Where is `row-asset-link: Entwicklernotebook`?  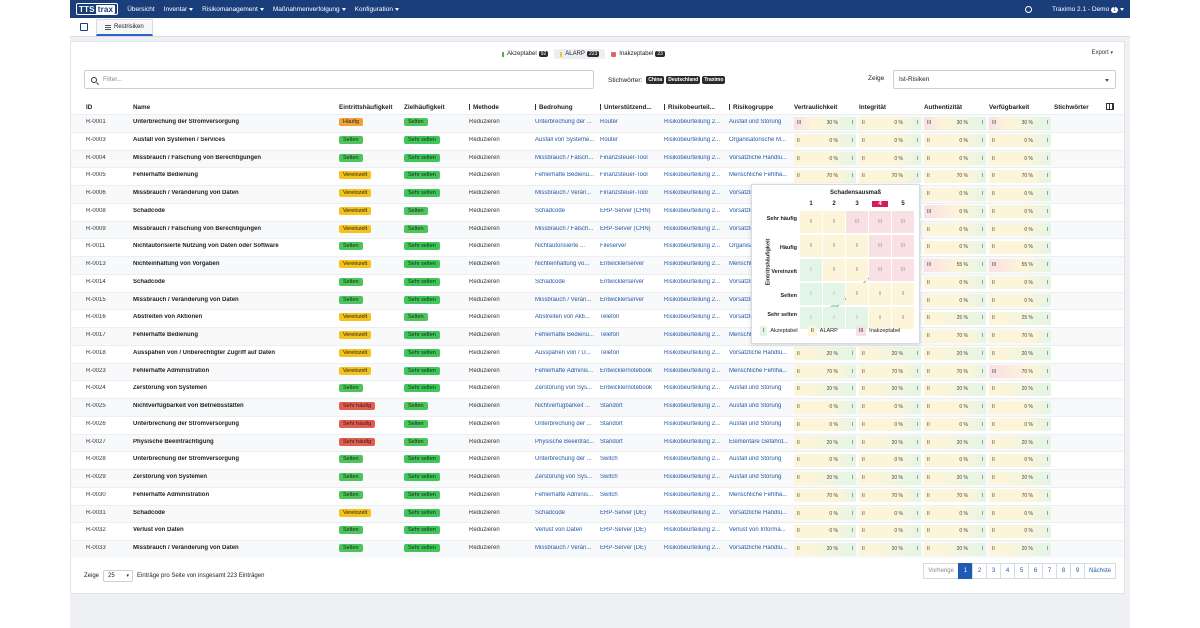
row-asset-link: Entwicklernotebook is located at coordinates (626, 370).